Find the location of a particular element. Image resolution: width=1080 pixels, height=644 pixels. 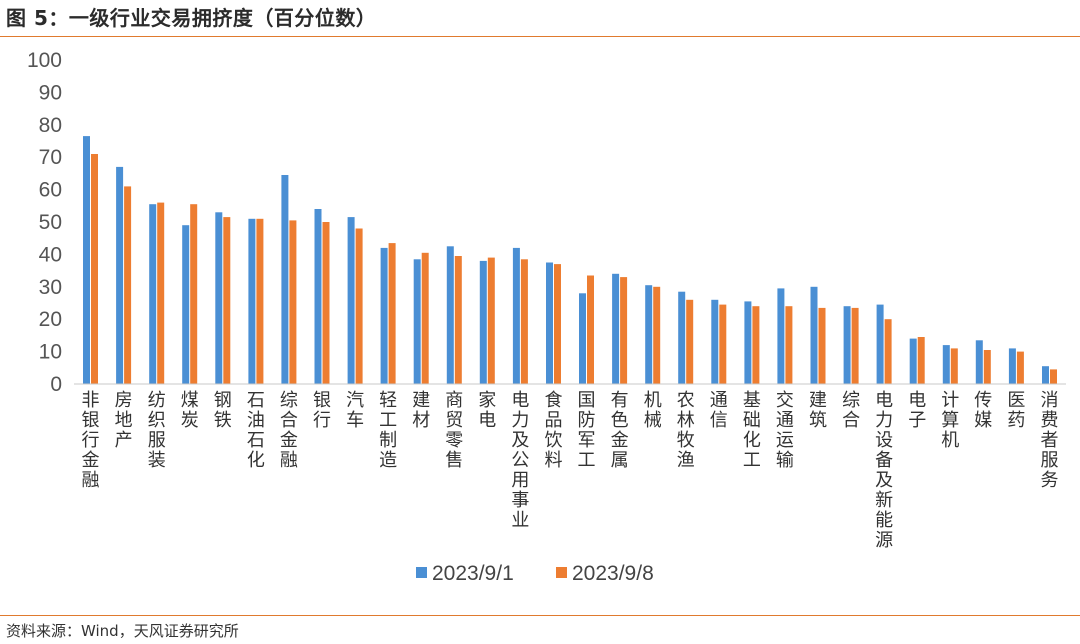

category-label: 轻工制造 is located at coordinates (388, 430).